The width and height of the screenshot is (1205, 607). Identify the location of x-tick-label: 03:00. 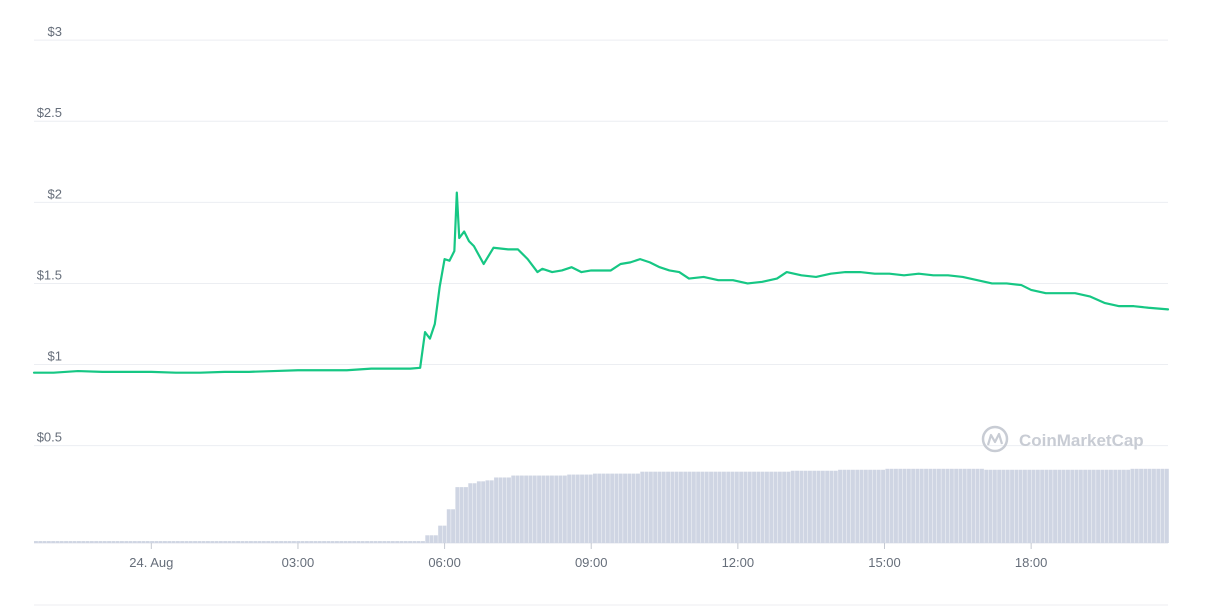
(298, 562).